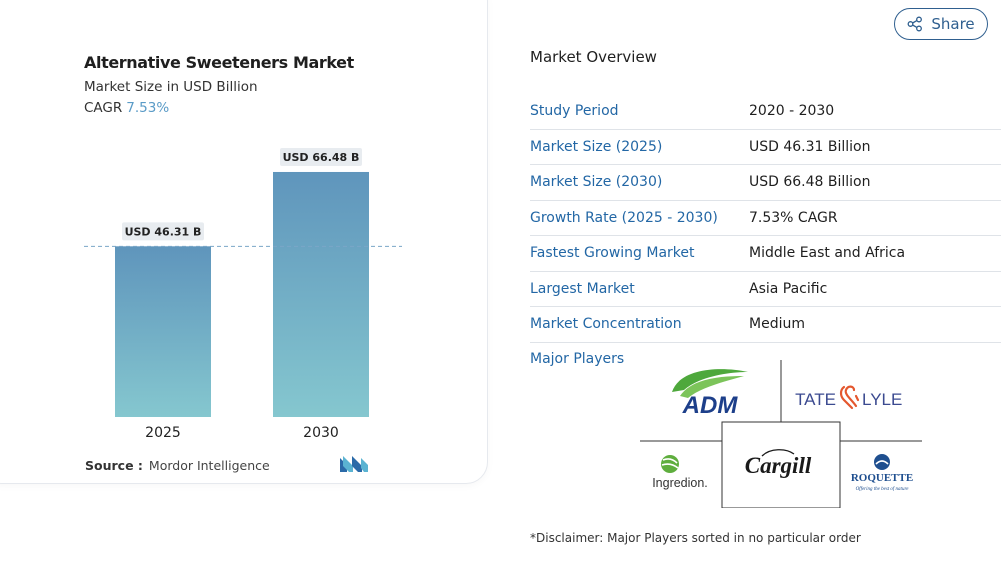  I want to click on overview-value: 2020 - 2030, so click(792, 111).